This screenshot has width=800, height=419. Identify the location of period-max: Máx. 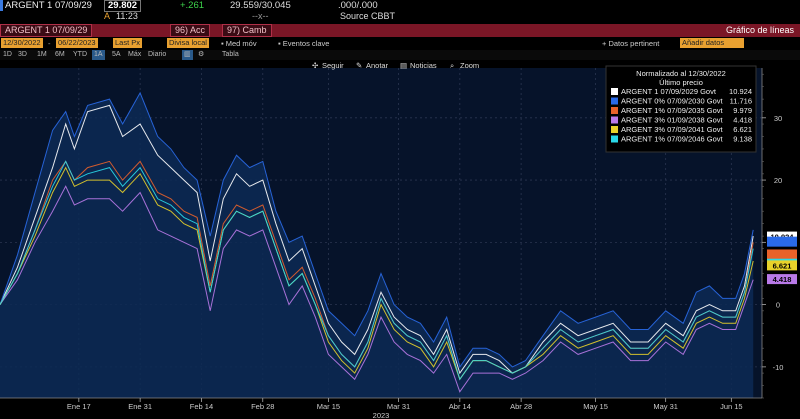
(135, 54).